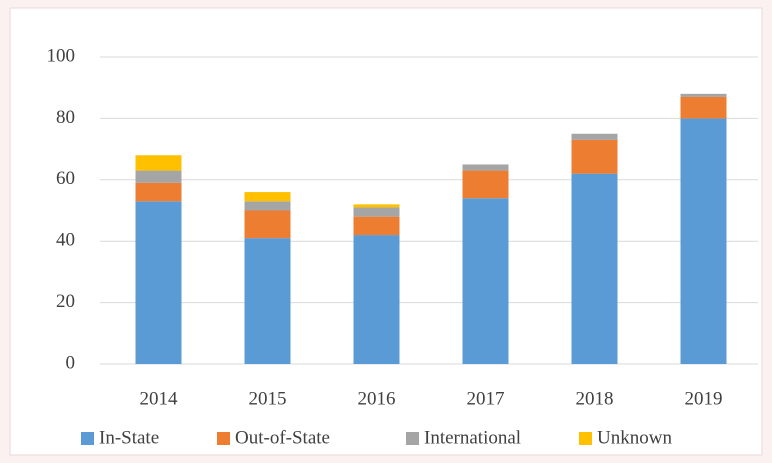 The height and width of the screenshot is (463, 772). What do you see at coordinates (65, 117) in the screenshot?
I see `y-tick-label: 80` at bounding box center [65, 117].